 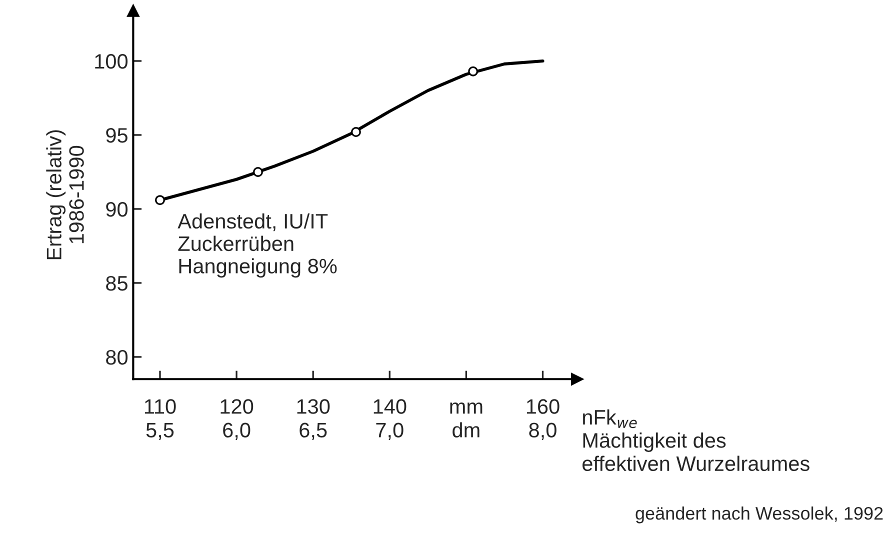 What do you see at coordinates (160, 406) in the screenshot?
I see `x-tick-label: 110` at bounding box center [160, 406].